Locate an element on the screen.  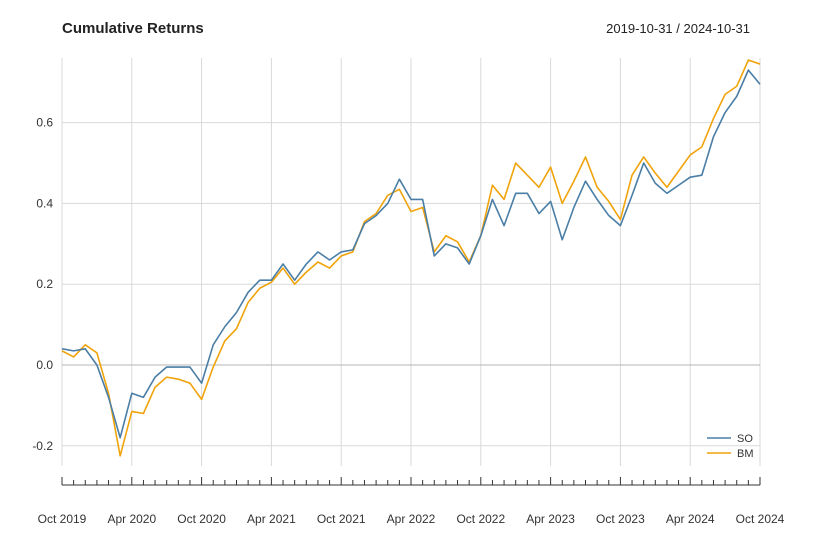
x-tick-label: Apr 2022 is located at coordinates (411, 519).